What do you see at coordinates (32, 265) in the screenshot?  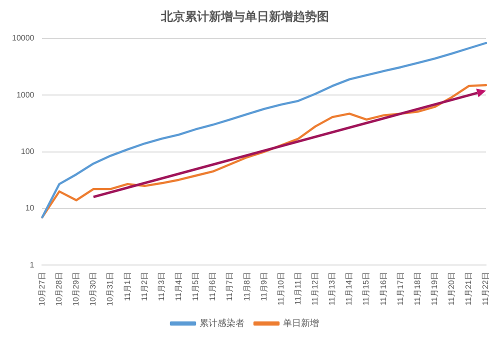 I see `y-tick-label: 1` at bounding box center [32, 265].